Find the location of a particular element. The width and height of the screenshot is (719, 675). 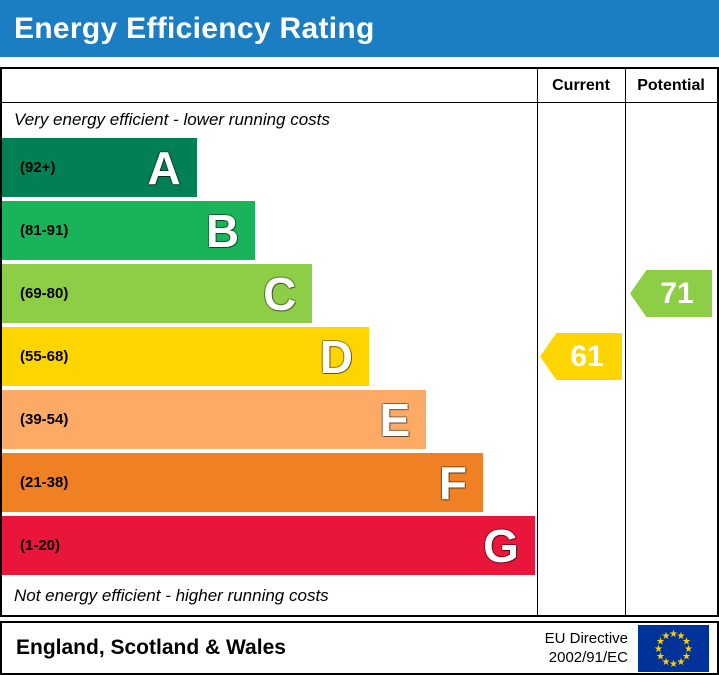

band-letter: B is located at coordinates (222, 230).